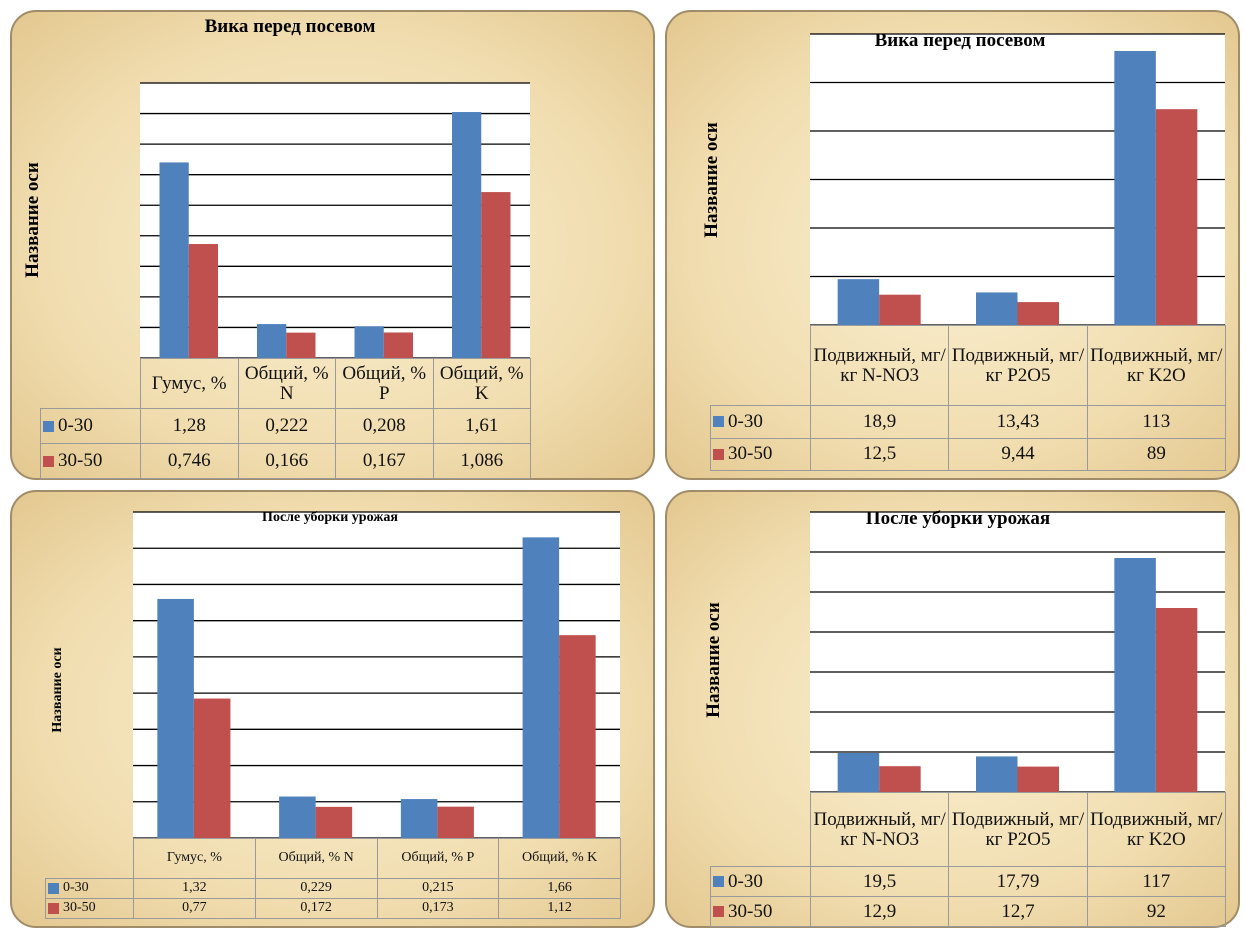 This screenshot has width=1246, height=933. Describe the element at coordinates (438, 888) in the screenshot. I see `value-label: 0,215` at that location.